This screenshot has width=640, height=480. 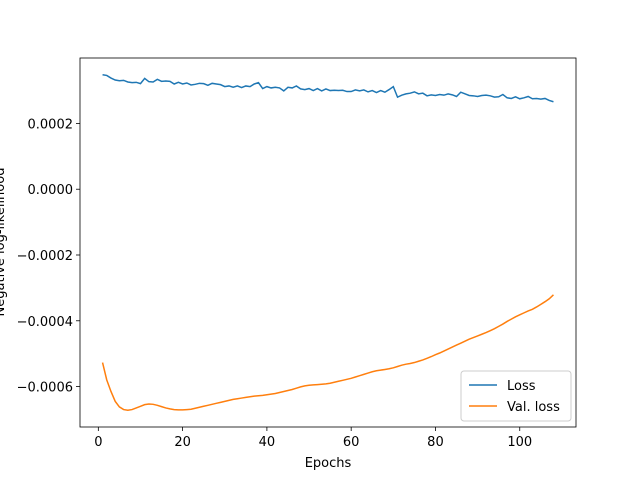 What do you see at coordinates (4, 242) in the screenshot?
I see `y-axis-label: Negative log-likelihood` at bounding box center [4, 242].